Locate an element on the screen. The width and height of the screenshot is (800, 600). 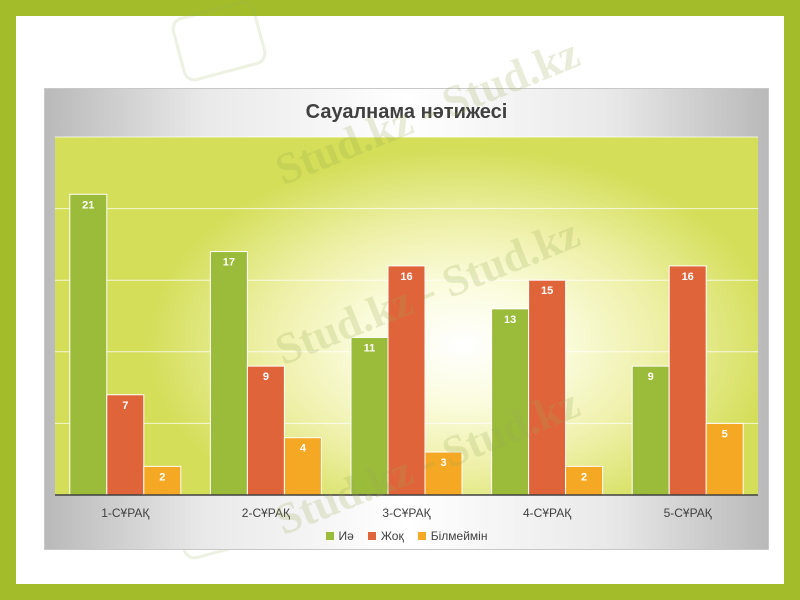
data-label: 13 is located at coordinates (510, 320).